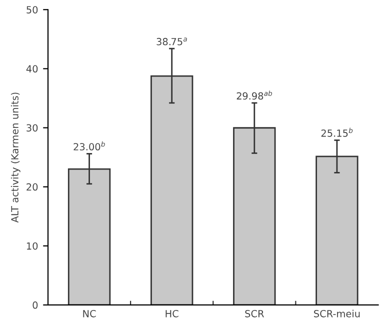  I want to click on data-label: 38.75$^{a}$, so click(171, 42).